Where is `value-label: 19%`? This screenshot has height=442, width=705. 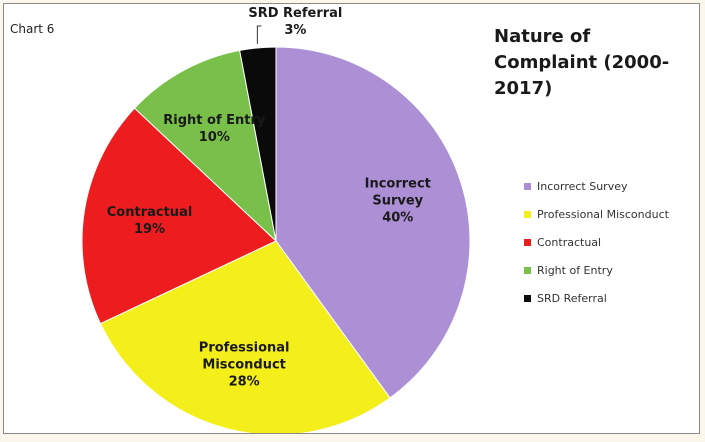 value-label: 19% is located at coordinates (149, 229).